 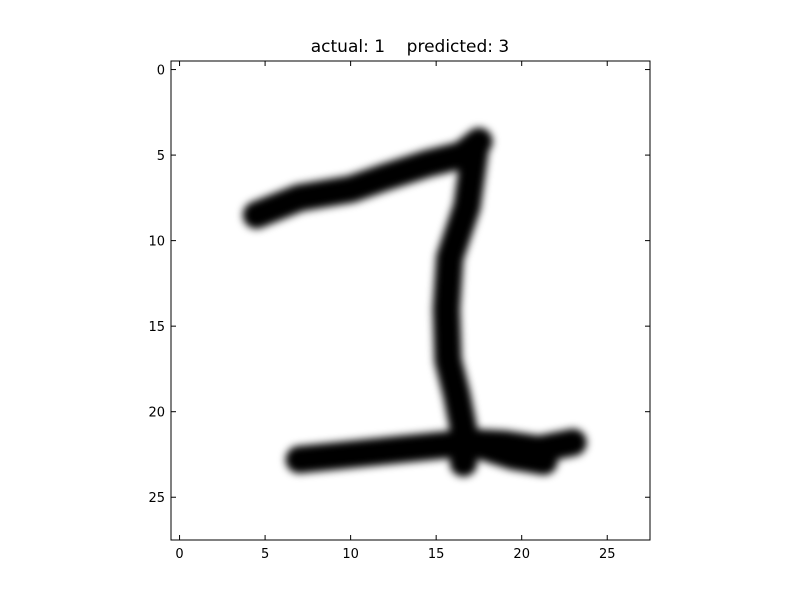 What do you see at coordinates (436, 554) in the screenshot?
I see `x-tick-label-15: 15` at bounding box center [436, 554].